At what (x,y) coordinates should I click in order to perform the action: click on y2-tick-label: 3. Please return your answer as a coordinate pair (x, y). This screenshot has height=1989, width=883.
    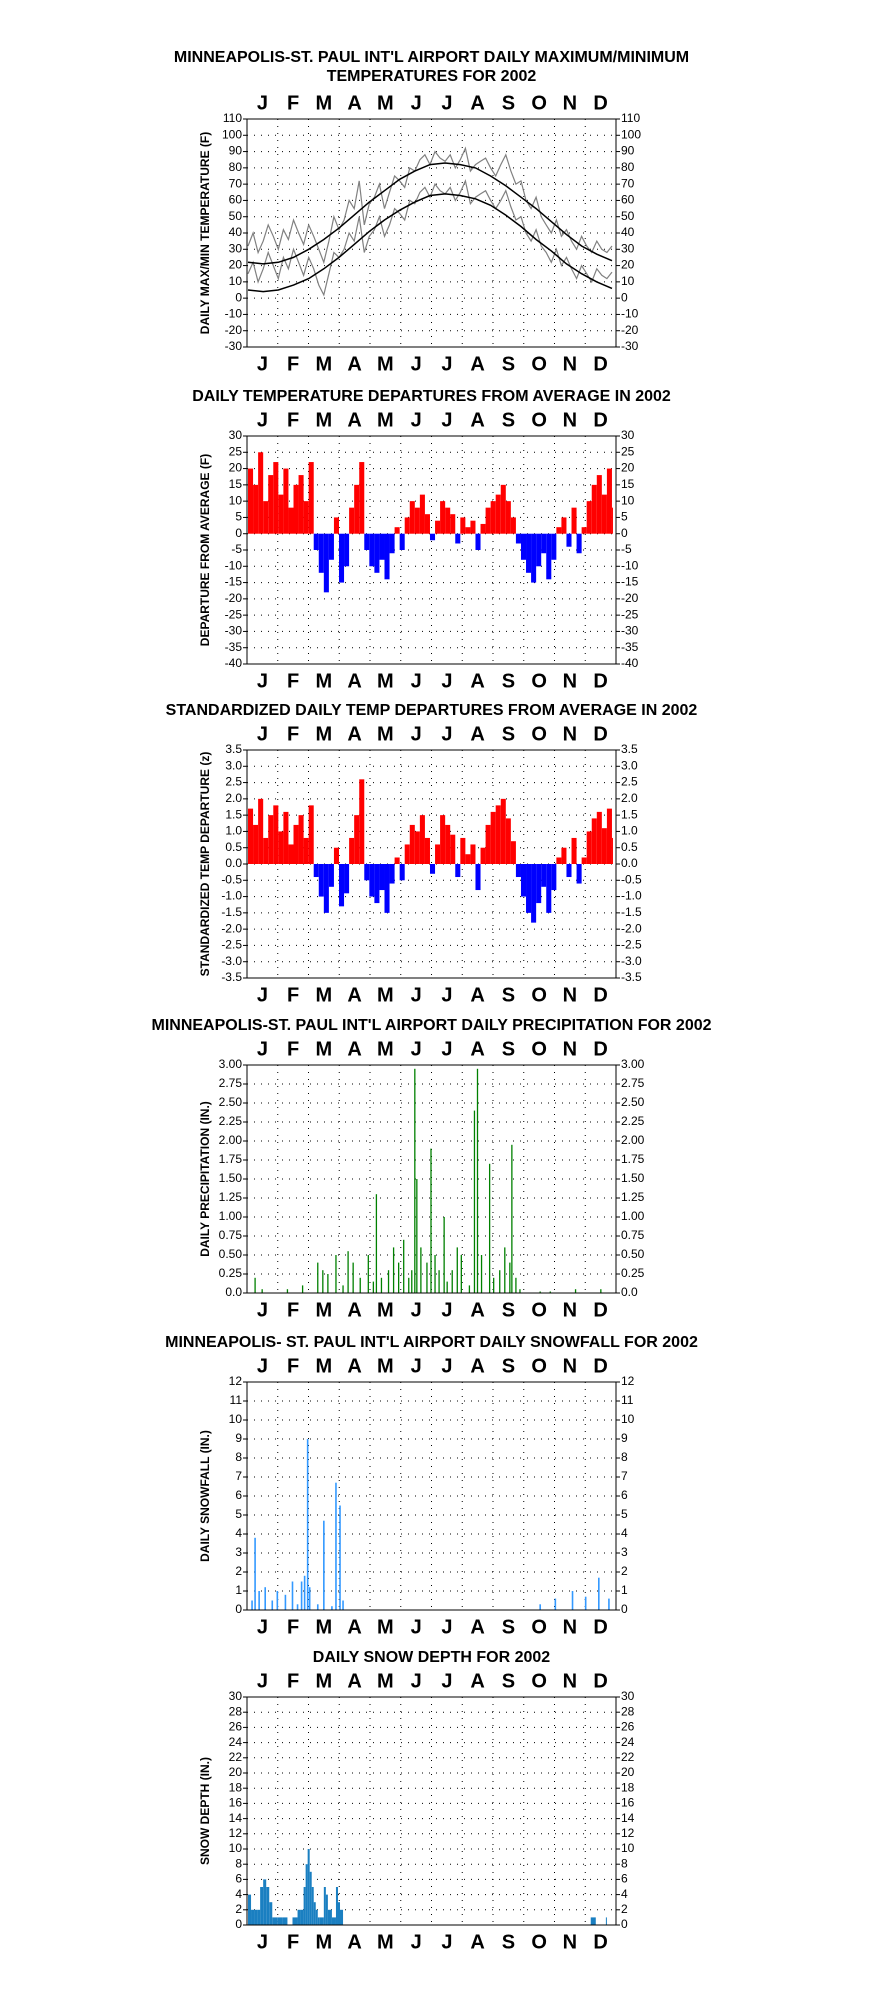
    Looking at the image, I should click on (624, 1552).